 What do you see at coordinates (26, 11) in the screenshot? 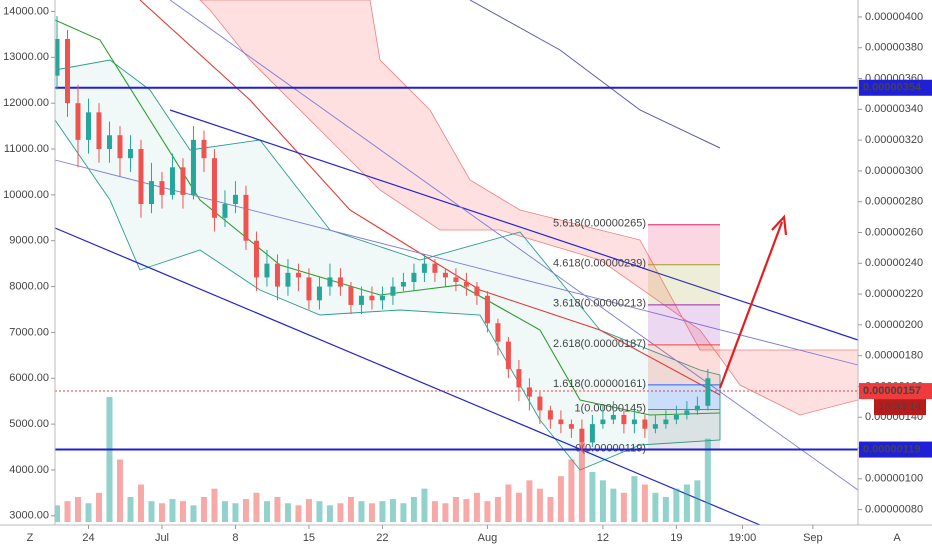
I see `y-tick-label: 14000.00` at bounding box center [26, 11].